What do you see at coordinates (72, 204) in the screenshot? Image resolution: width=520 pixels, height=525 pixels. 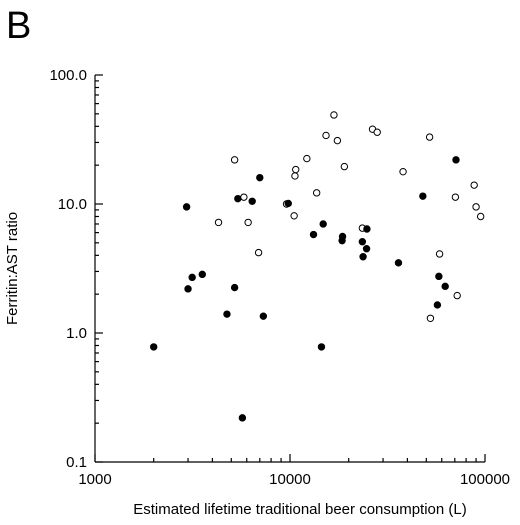 I see `y-tick-label: 10.0` at bounding box center [72, 204].